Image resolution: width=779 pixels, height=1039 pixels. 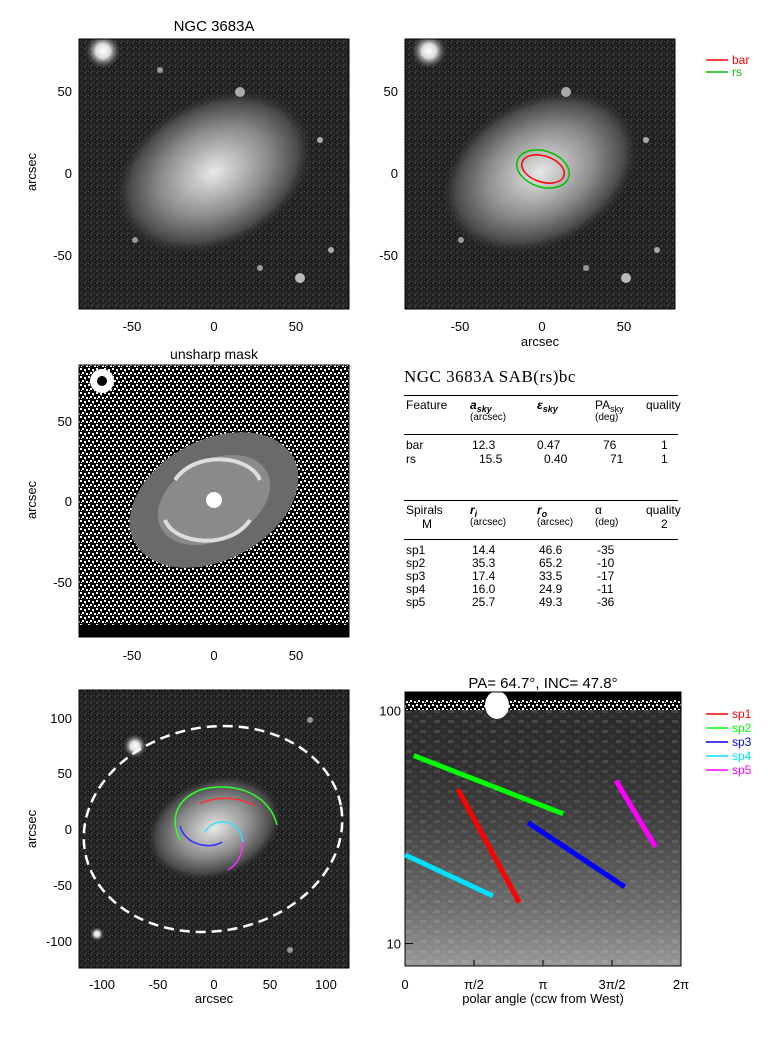 I want to click on chart-xtick-label: 2π, so click(x=681, y=984).